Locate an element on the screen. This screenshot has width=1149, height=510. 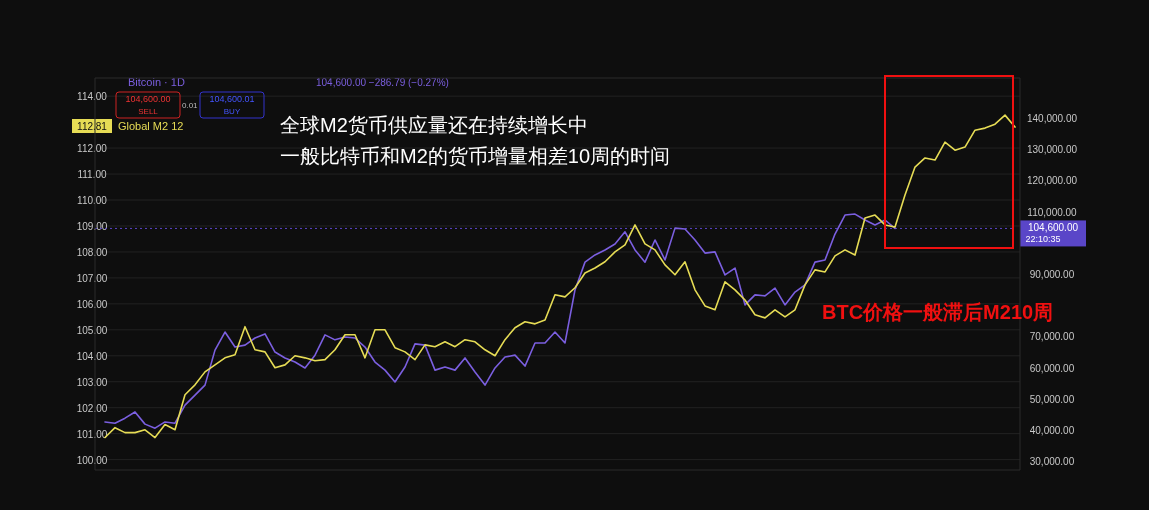
y-tick-label: 112.00 is located at coordinates (92, 149).